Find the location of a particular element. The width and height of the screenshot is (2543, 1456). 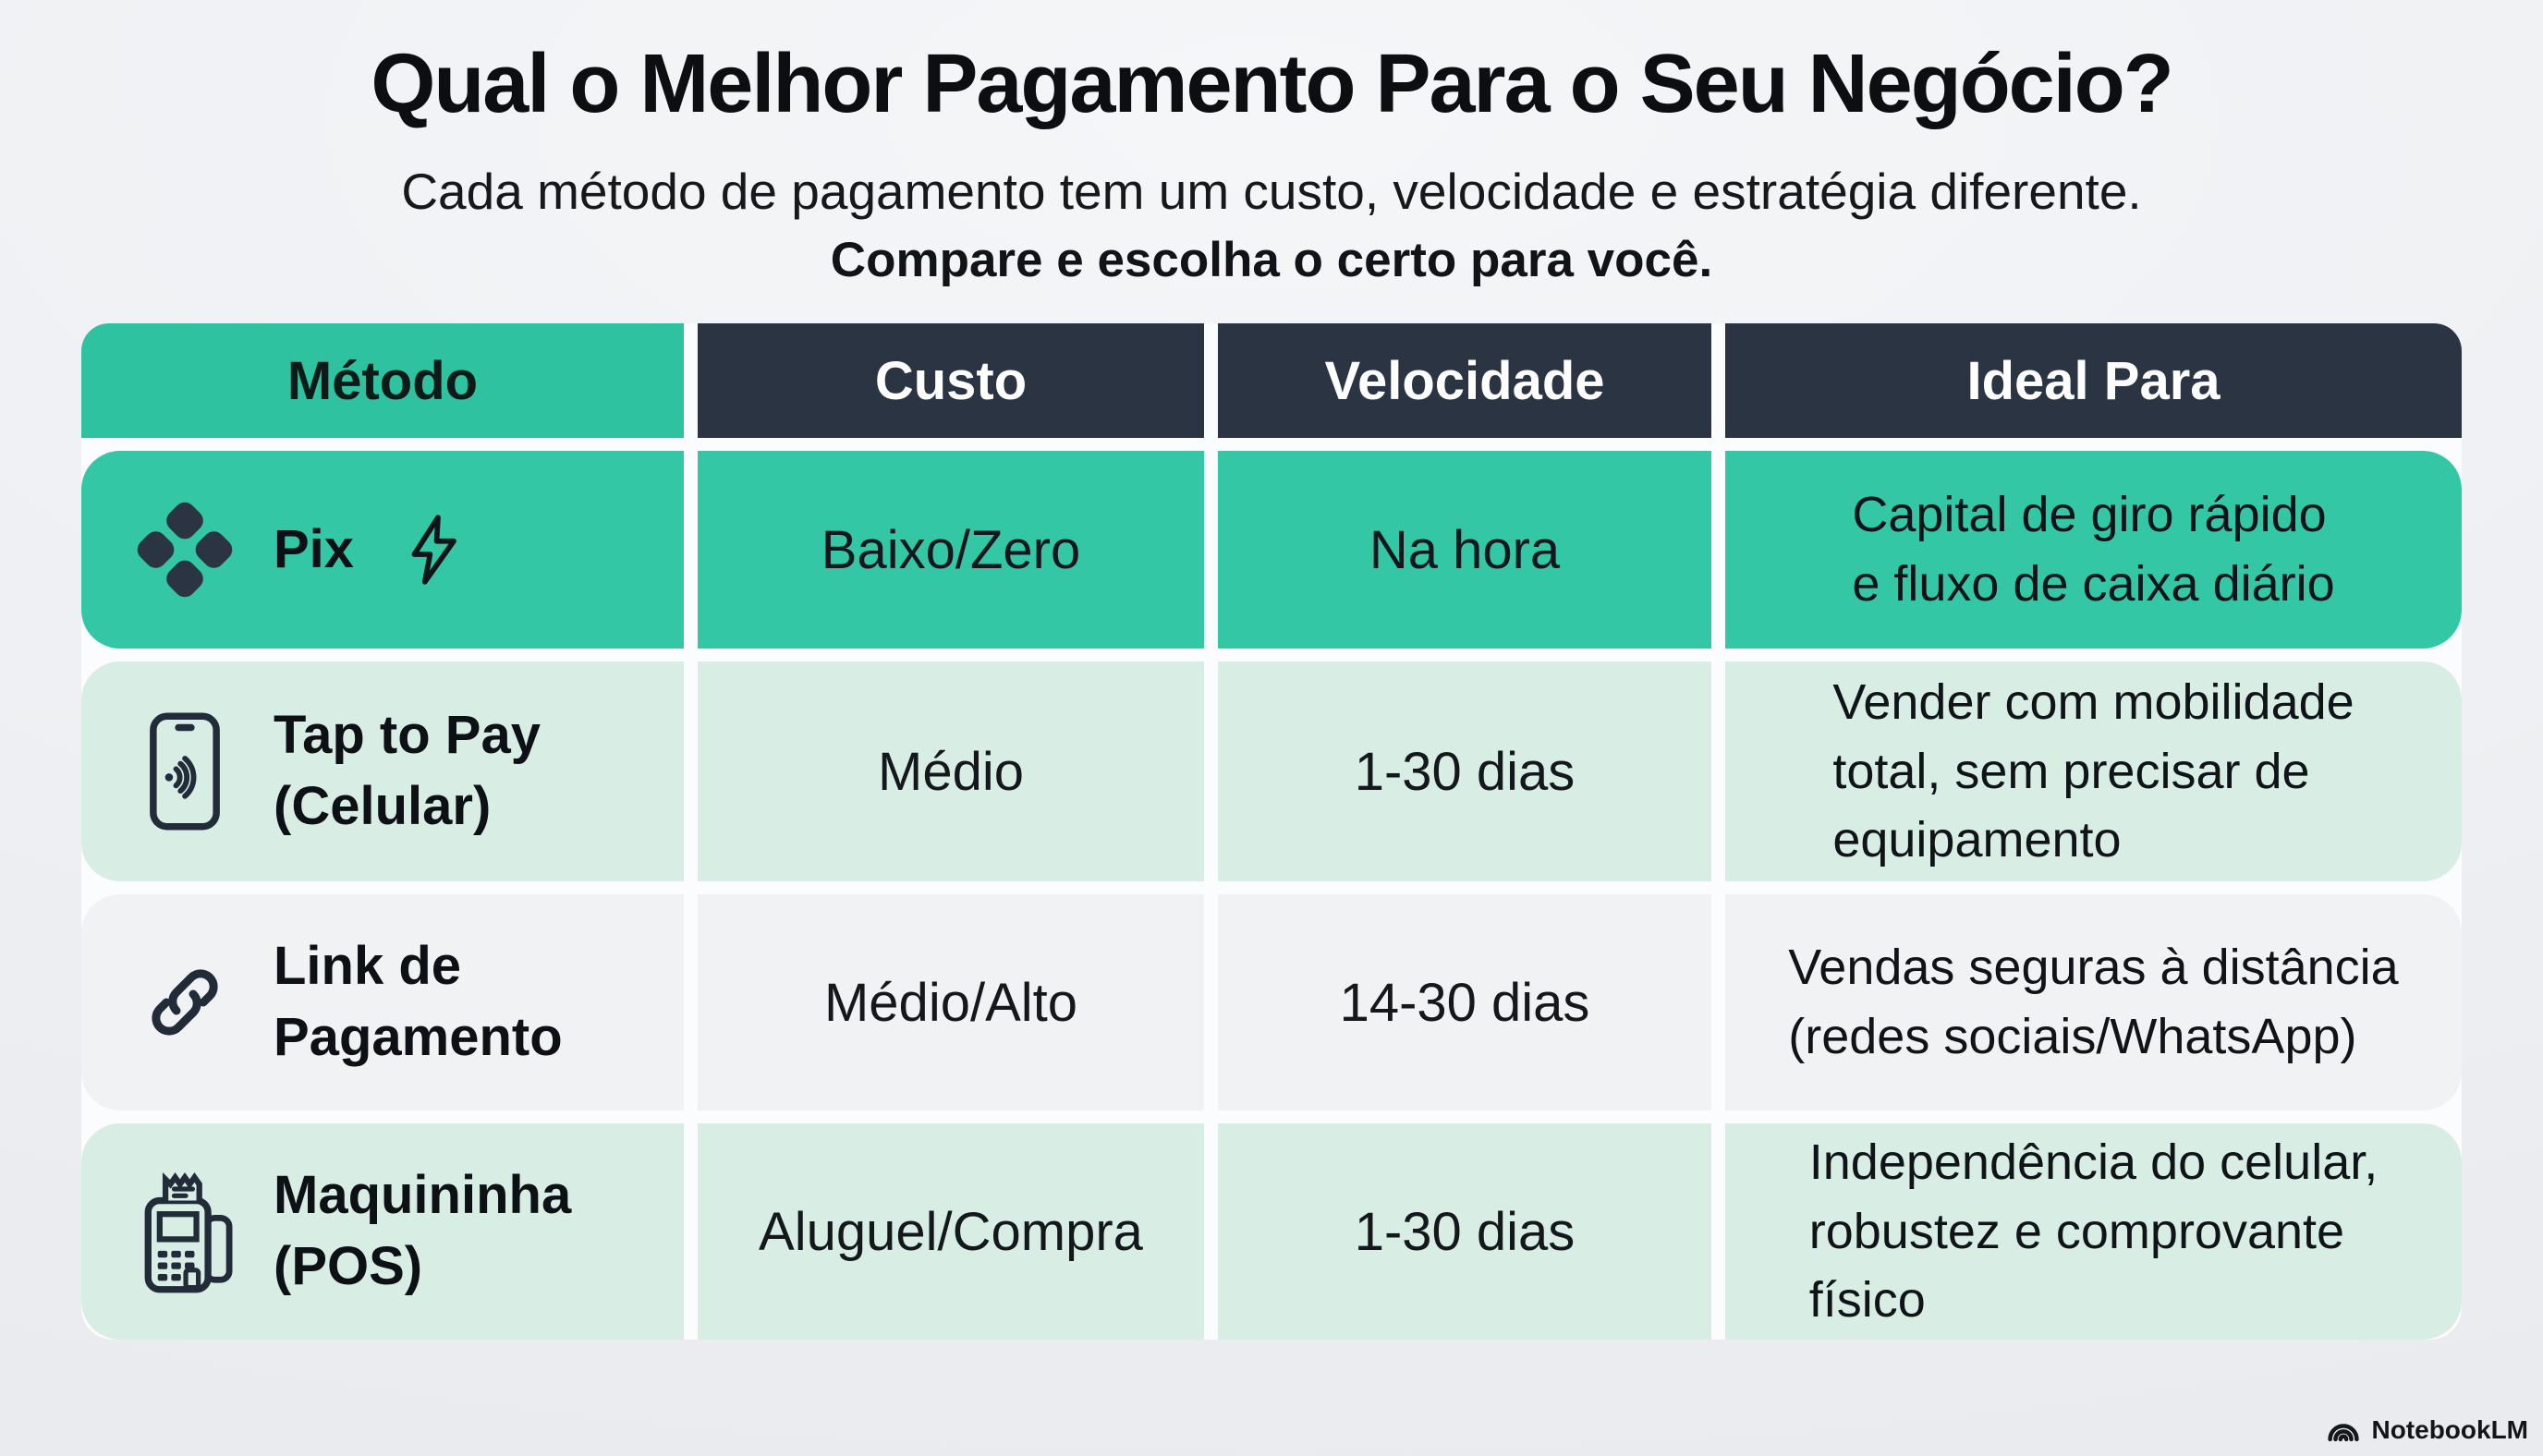

column-header-ideal-para: Ideal Para is located at coordinates (2093, 380).